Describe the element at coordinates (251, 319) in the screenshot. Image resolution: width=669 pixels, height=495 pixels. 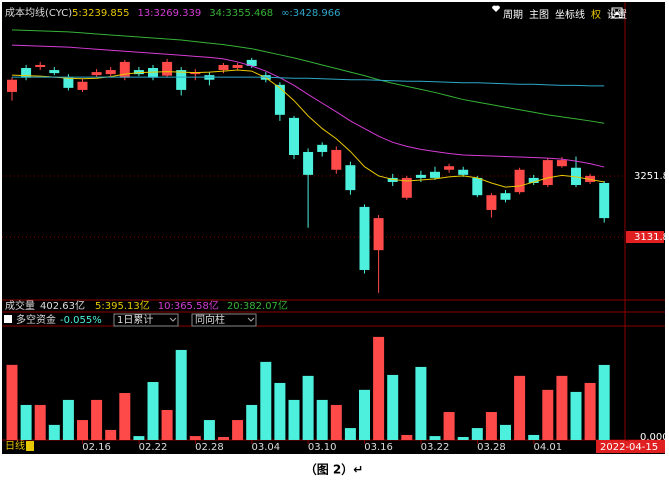
I see `select-arrow` at that location.